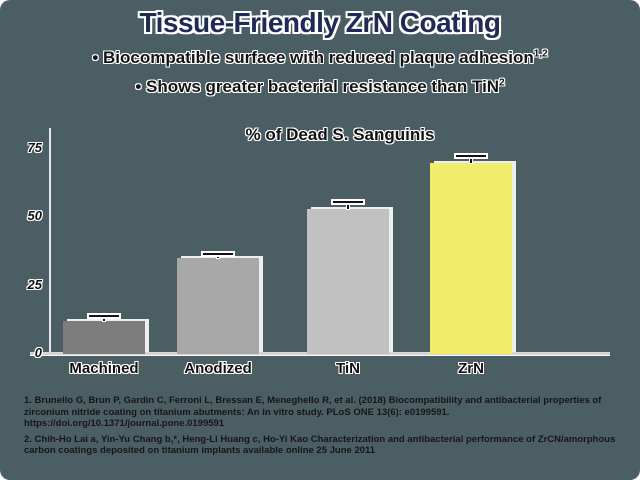 The image size is (640, 480). What do you see at coordinates (540, 54) in the screenshot?
I see `bullet-superscript: 1,2` at bounding box center [540, 54].